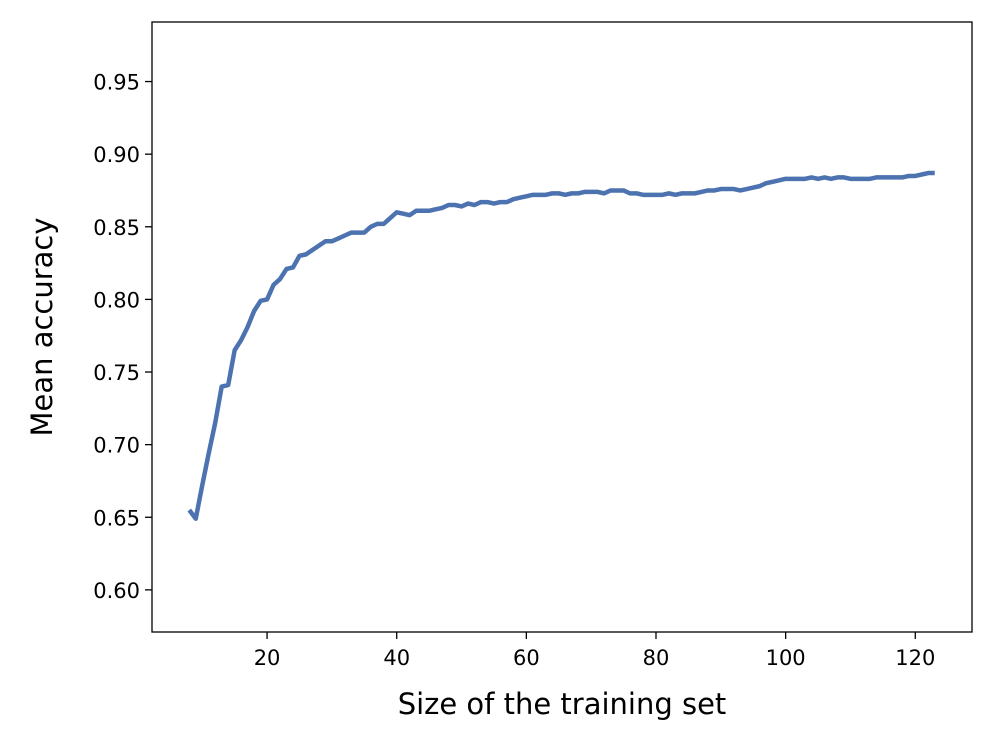 This screenshot has height=747, width=996. Describe the element at coordinates (116, 83) in the screenshot. I see `y-tick-label: 0.95` at that location.